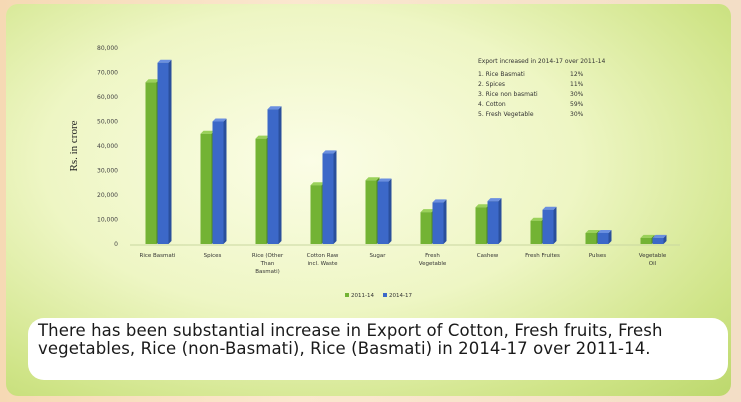 Image resolution: width=741 pixels, height=402 pixels. I want to click on x-category-label: Pulses, so click(597, 256).